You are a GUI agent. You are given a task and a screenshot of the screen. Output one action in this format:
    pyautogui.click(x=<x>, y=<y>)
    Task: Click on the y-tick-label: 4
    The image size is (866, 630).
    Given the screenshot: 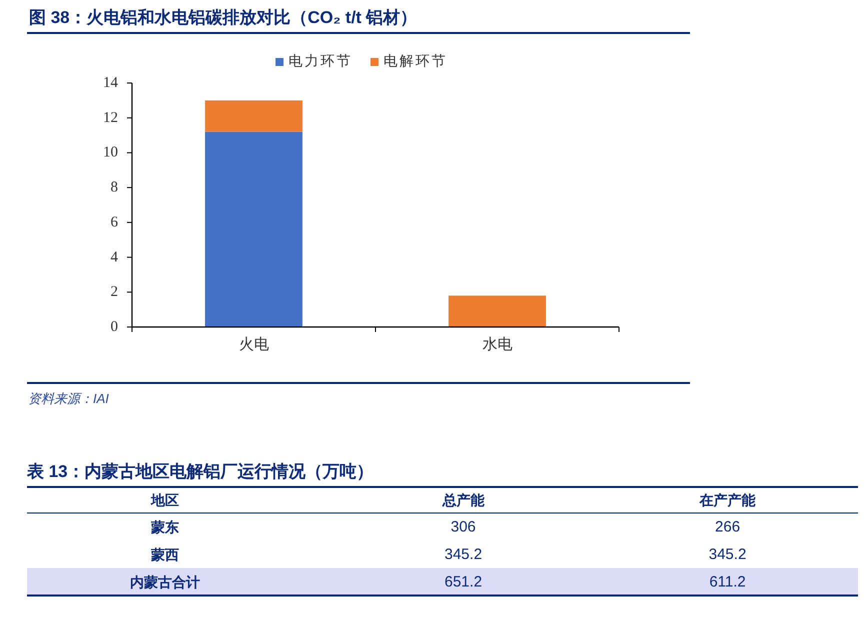 What is the action you would take?
    pyautogui.click(x=114, y=257)
    